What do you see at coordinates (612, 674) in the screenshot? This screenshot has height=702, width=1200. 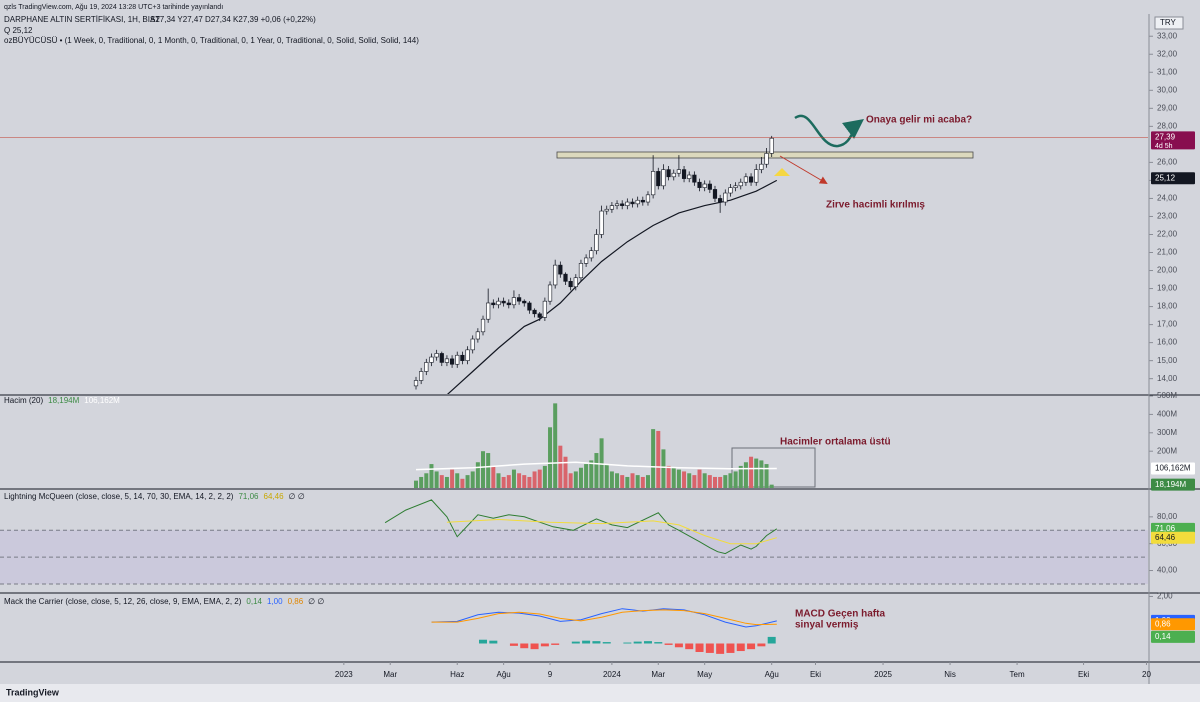 I see `x-tick-label: 2024` at bounding box center [612, 674].